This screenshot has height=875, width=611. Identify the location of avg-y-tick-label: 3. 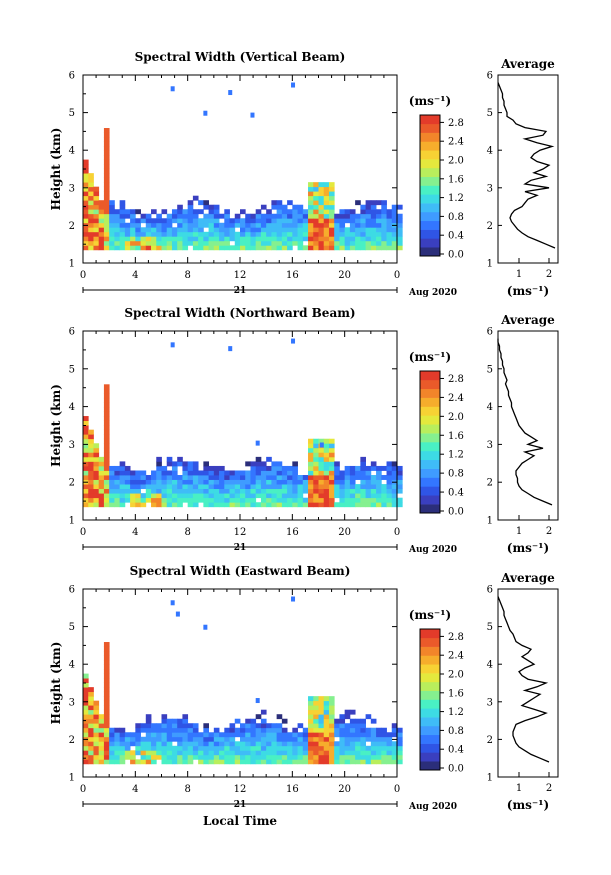
(490, 702).